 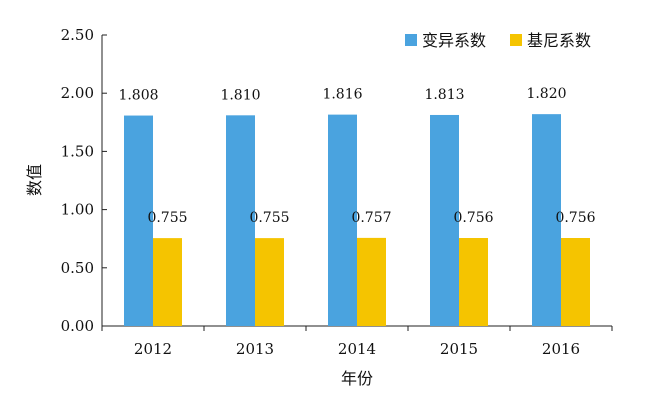 What do you see at coordinates (546, 94) in the screenshot?
I see `data-label-series-1: 1.820` at bounding box center [546, 94].